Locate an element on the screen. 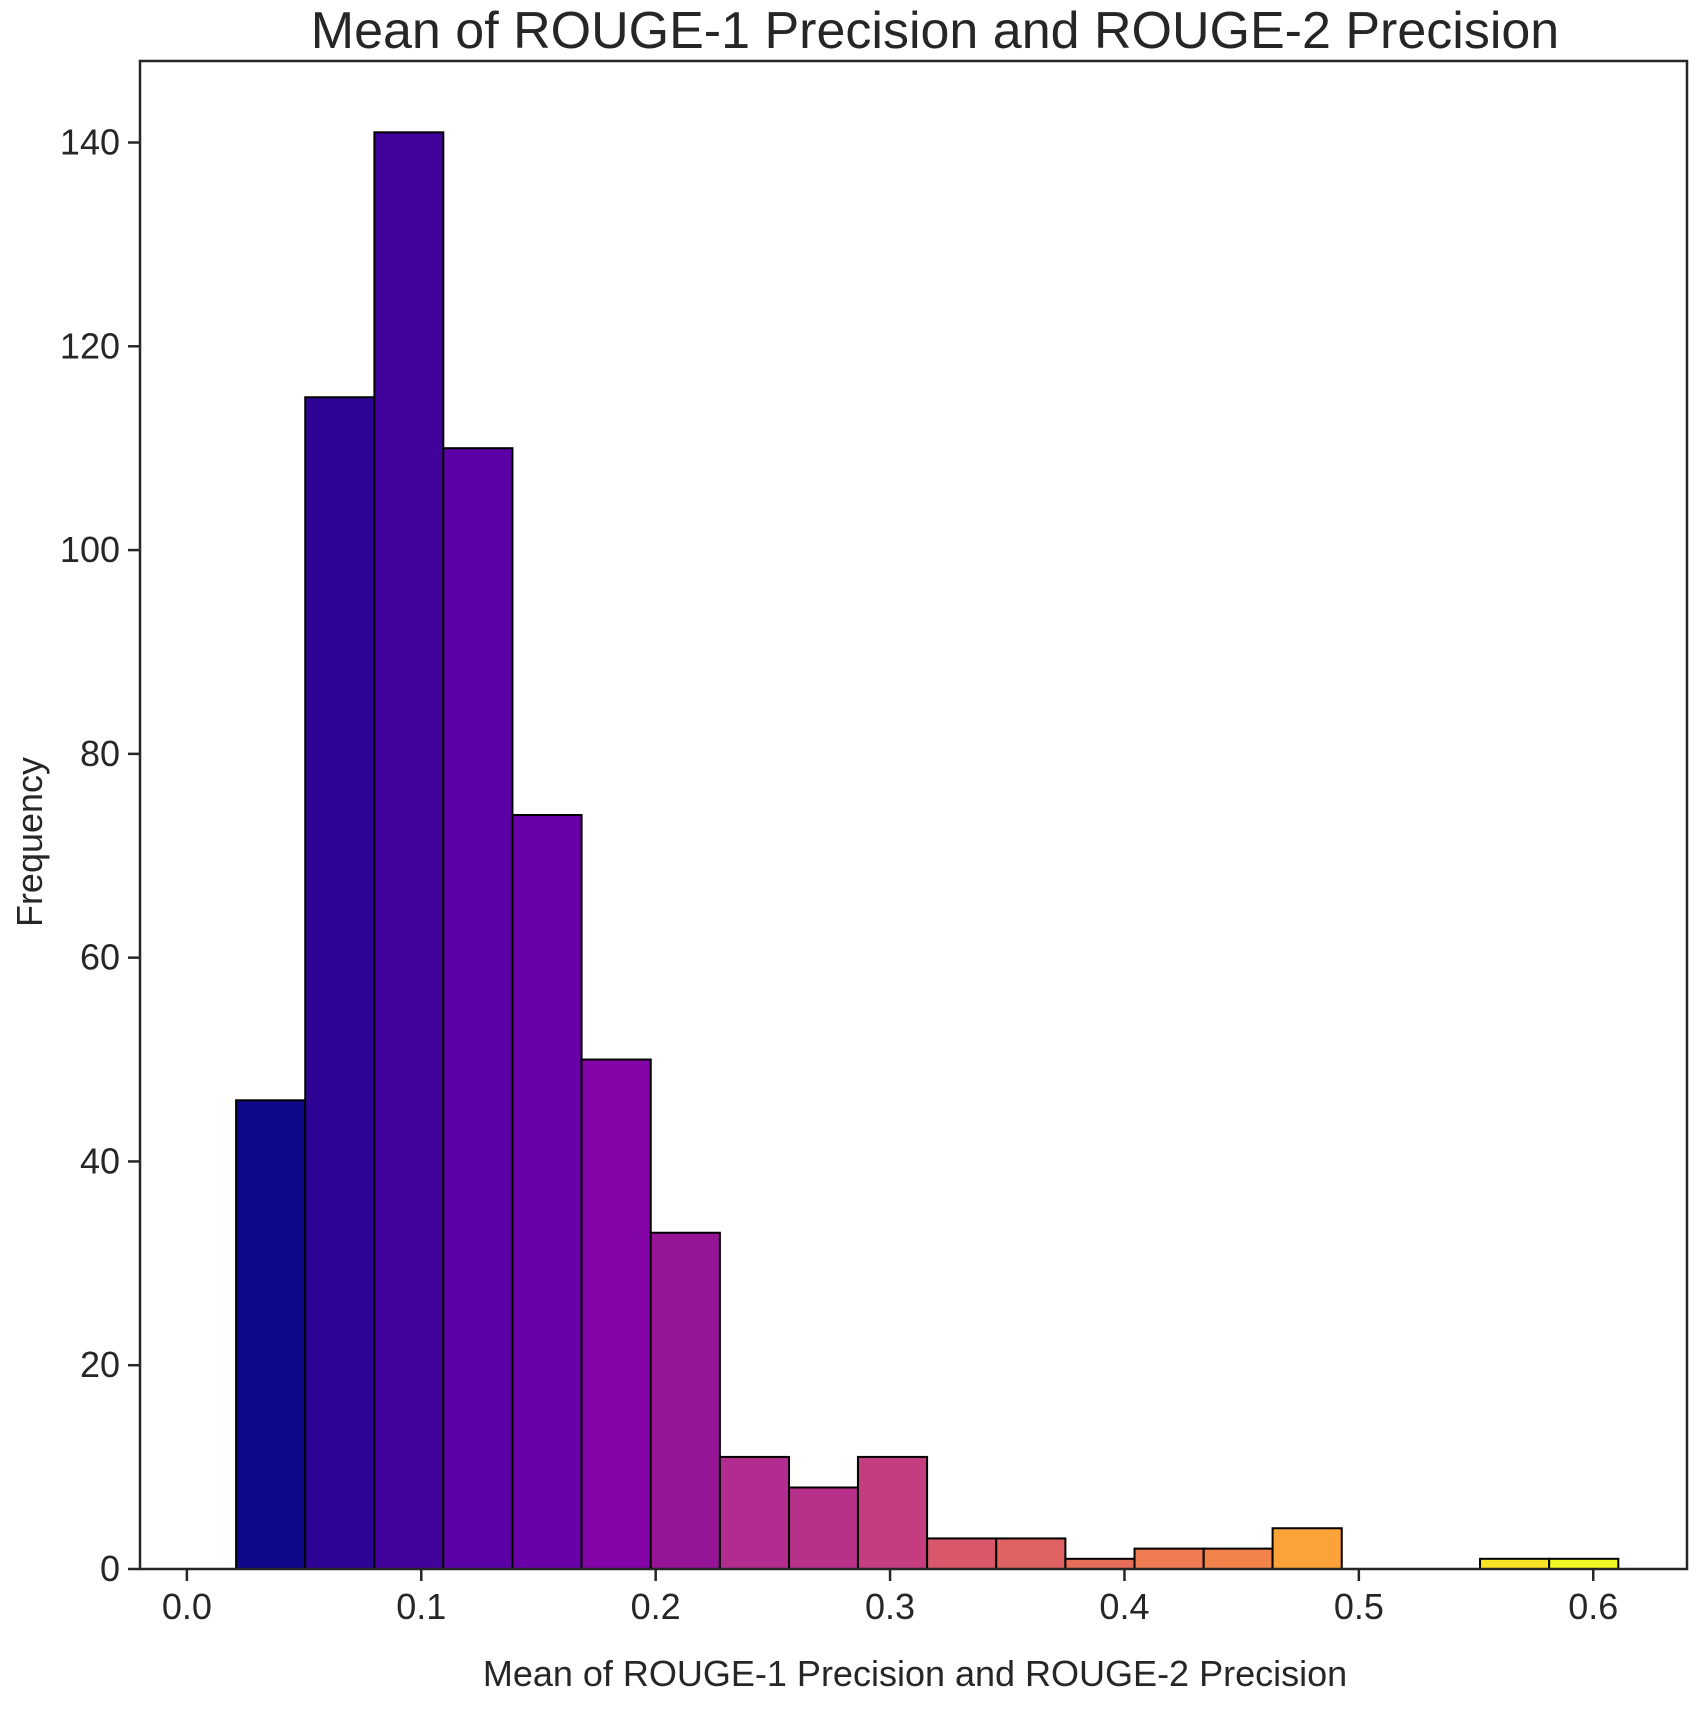 Image resolution: width=1700 pixels, height=1709 pixels. y-tick-label-0: 0 is located at coordinates (110, 1568).